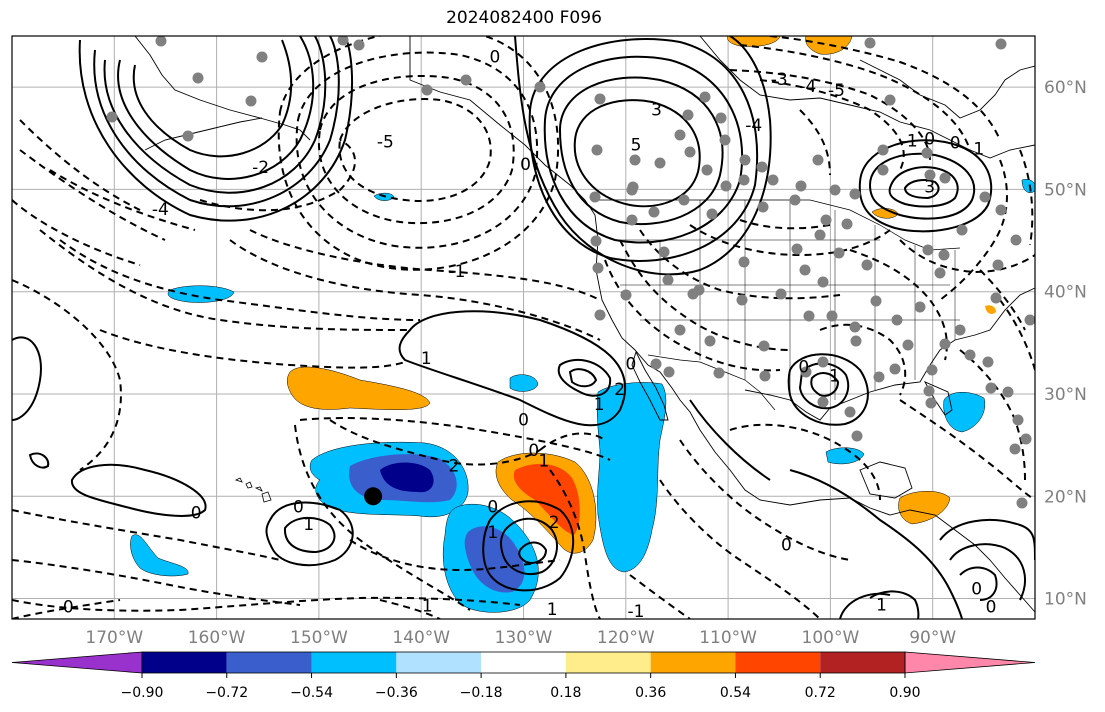 This screenshot has height=712, width=1105. I want to click on longitude-tick-label: 150°W, so click(319, 638).